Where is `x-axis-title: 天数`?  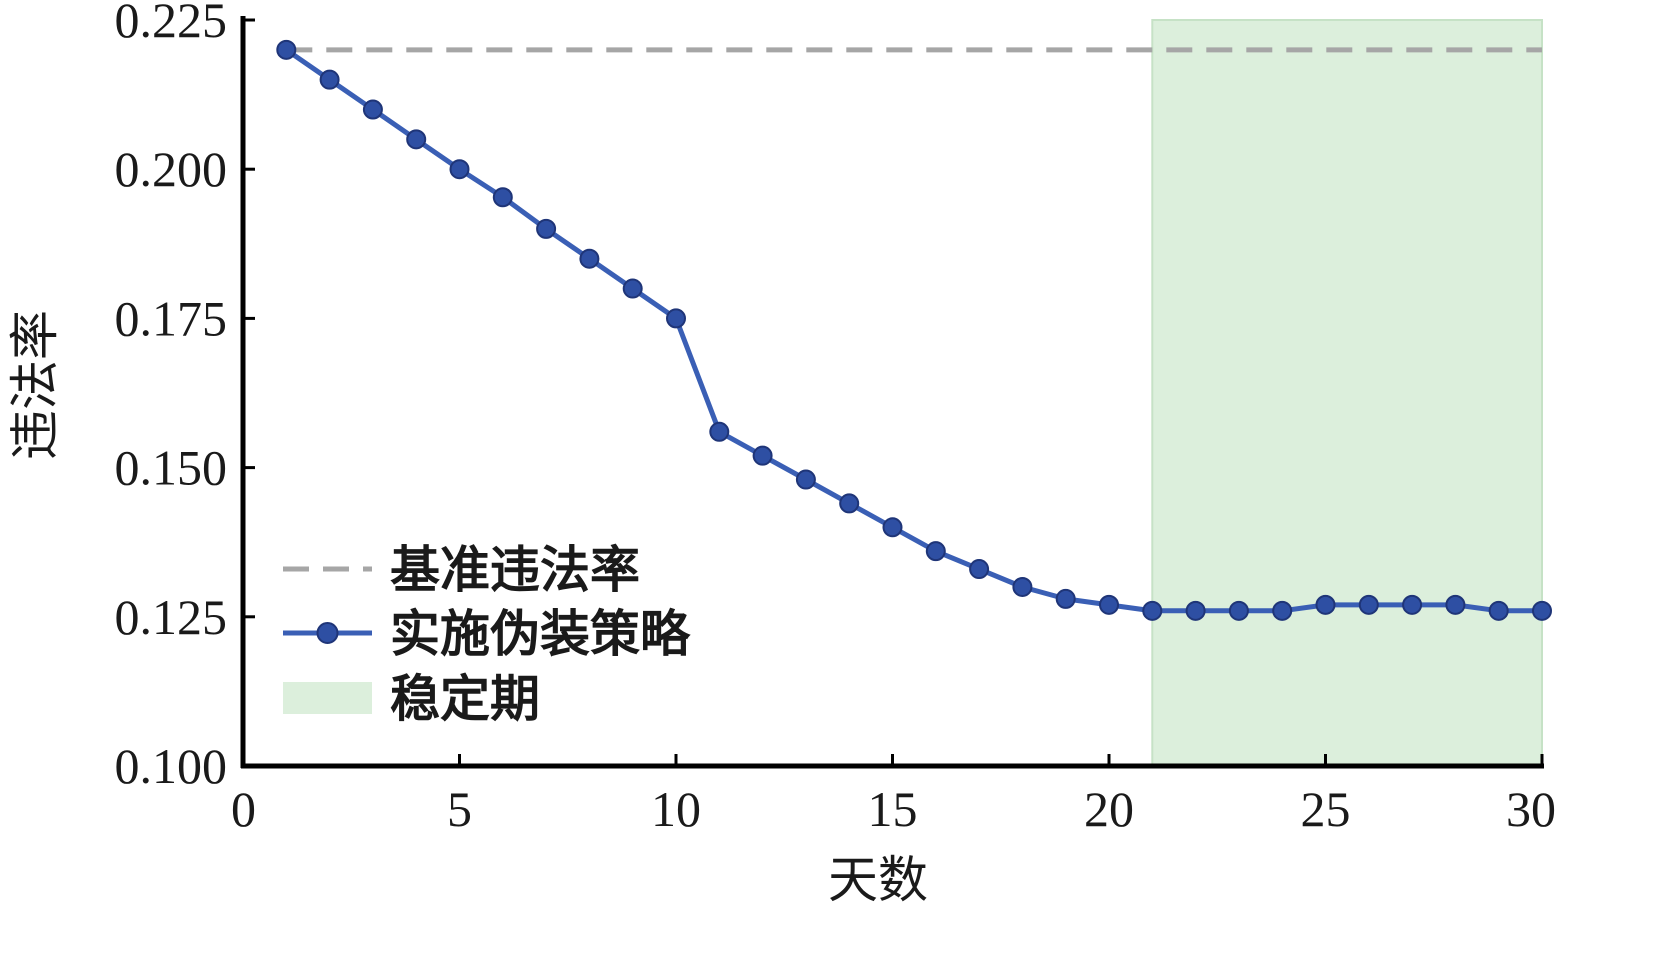
x-axis-title: 天数 is located at coordinates (878, 880).